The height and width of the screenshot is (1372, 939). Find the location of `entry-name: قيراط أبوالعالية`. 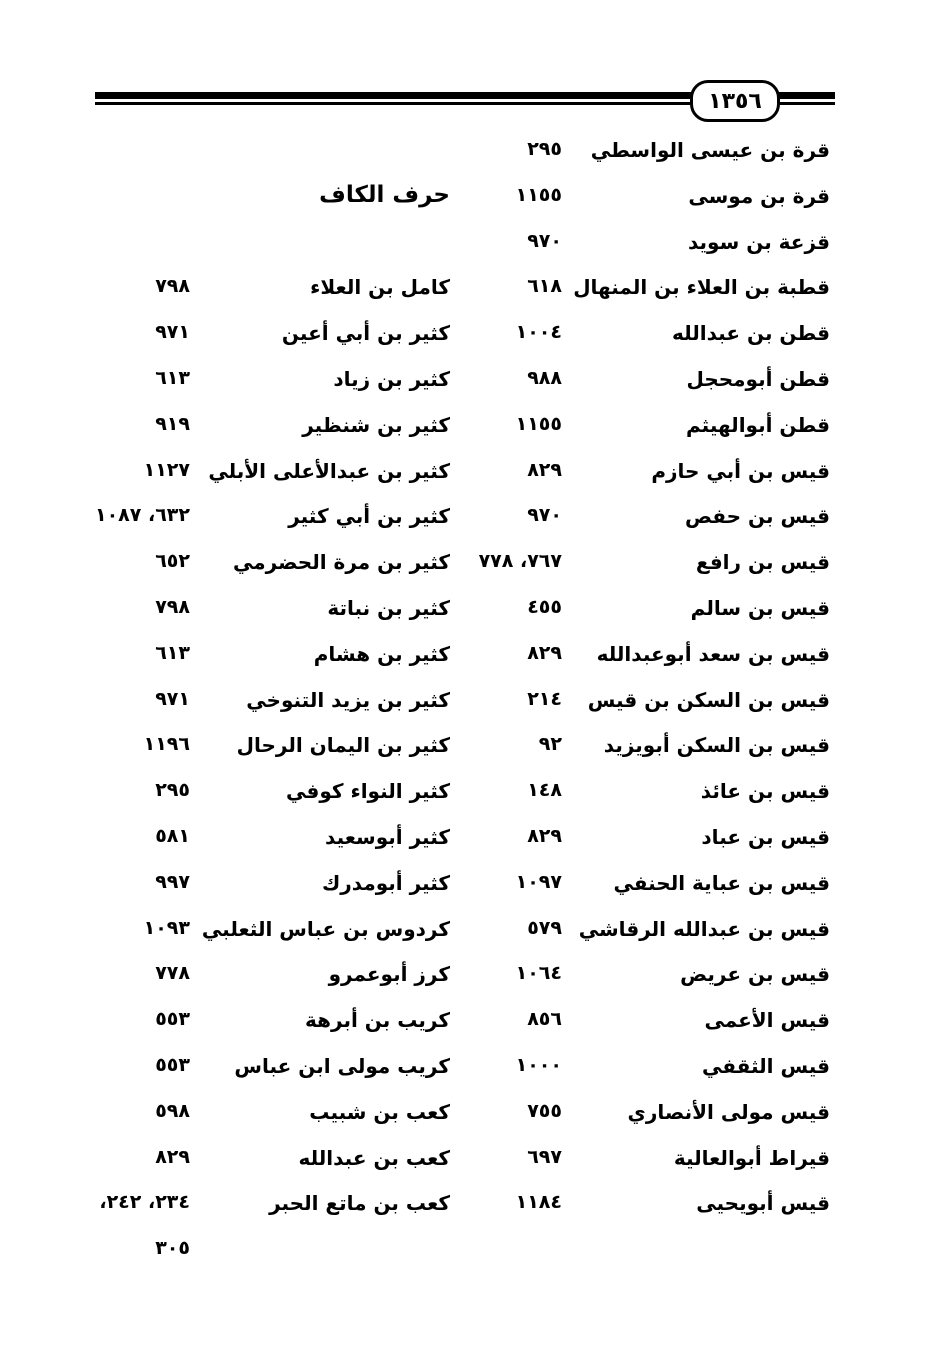

entry-name: قيراط أبوالعالية is located at coordinates (751, 1157).